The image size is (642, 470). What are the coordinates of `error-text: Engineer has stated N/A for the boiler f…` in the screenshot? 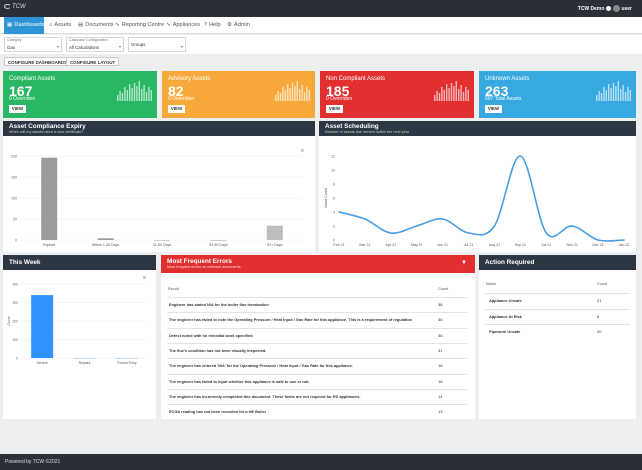 It's located at (219, 304).